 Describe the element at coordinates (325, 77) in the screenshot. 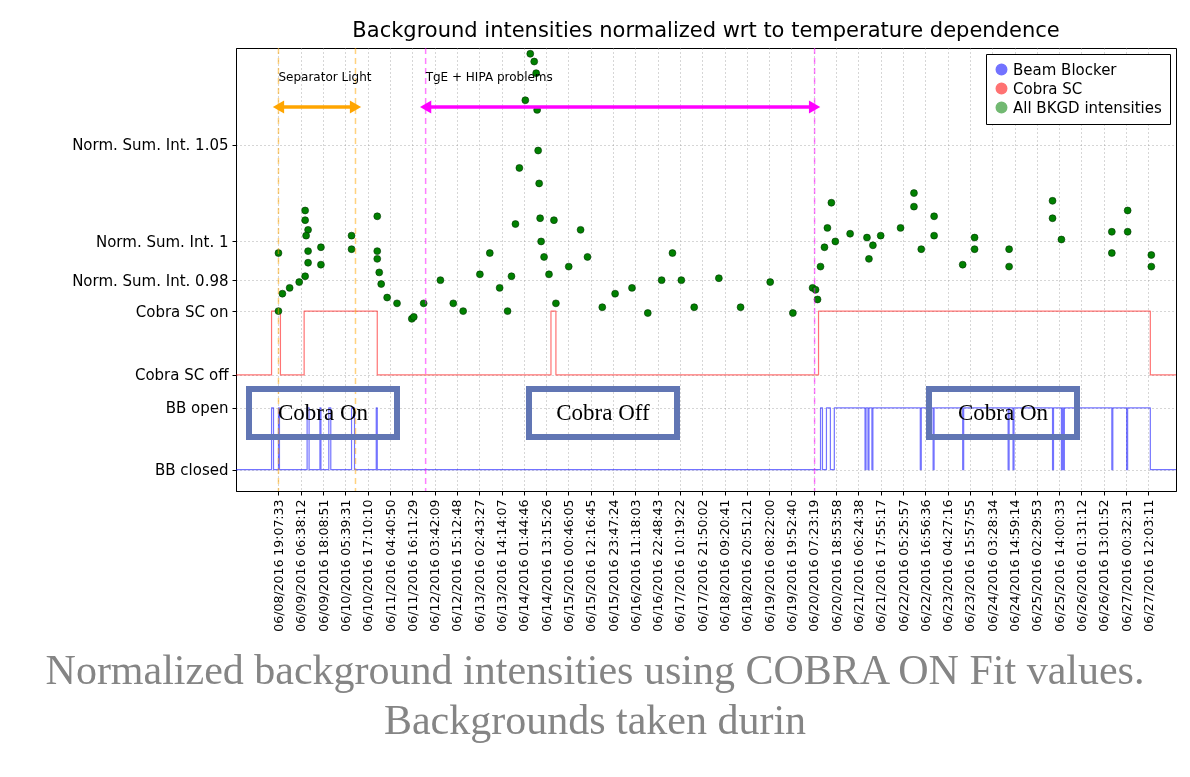

I see `annotation: Separator Light` at that location.